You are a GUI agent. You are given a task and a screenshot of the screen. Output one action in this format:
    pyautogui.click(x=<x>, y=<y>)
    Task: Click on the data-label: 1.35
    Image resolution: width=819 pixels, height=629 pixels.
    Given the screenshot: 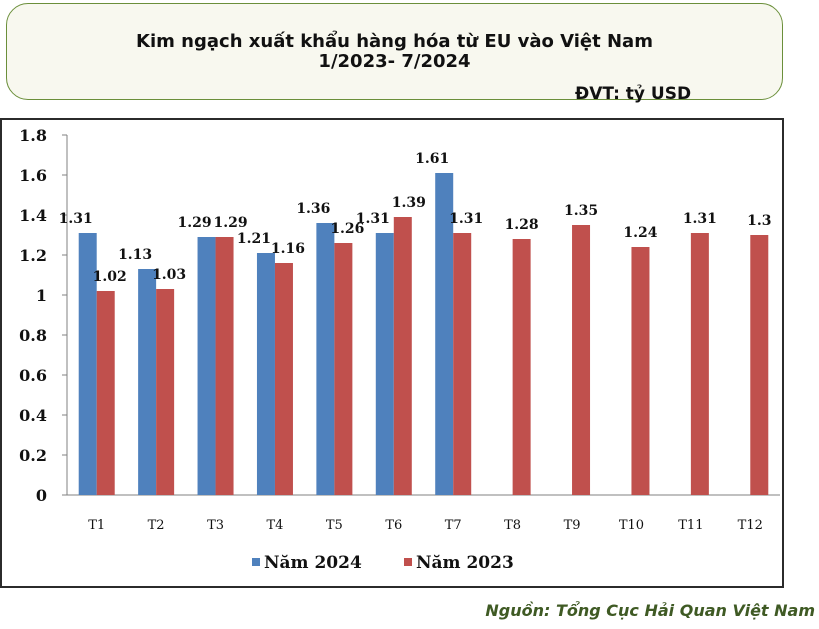 What is the action you would take?
    pyautogui.click(x=581, y=211)
    